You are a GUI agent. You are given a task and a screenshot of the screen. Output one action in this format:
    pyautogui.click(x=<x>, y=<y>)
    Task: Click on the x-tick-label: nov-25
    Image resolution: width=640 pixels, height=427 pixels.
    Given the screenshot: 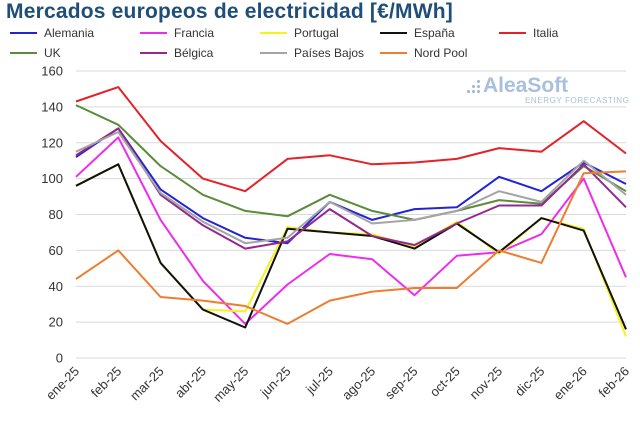 What is the action you would take?
    pyautogui.click(x=485, y=383)
    